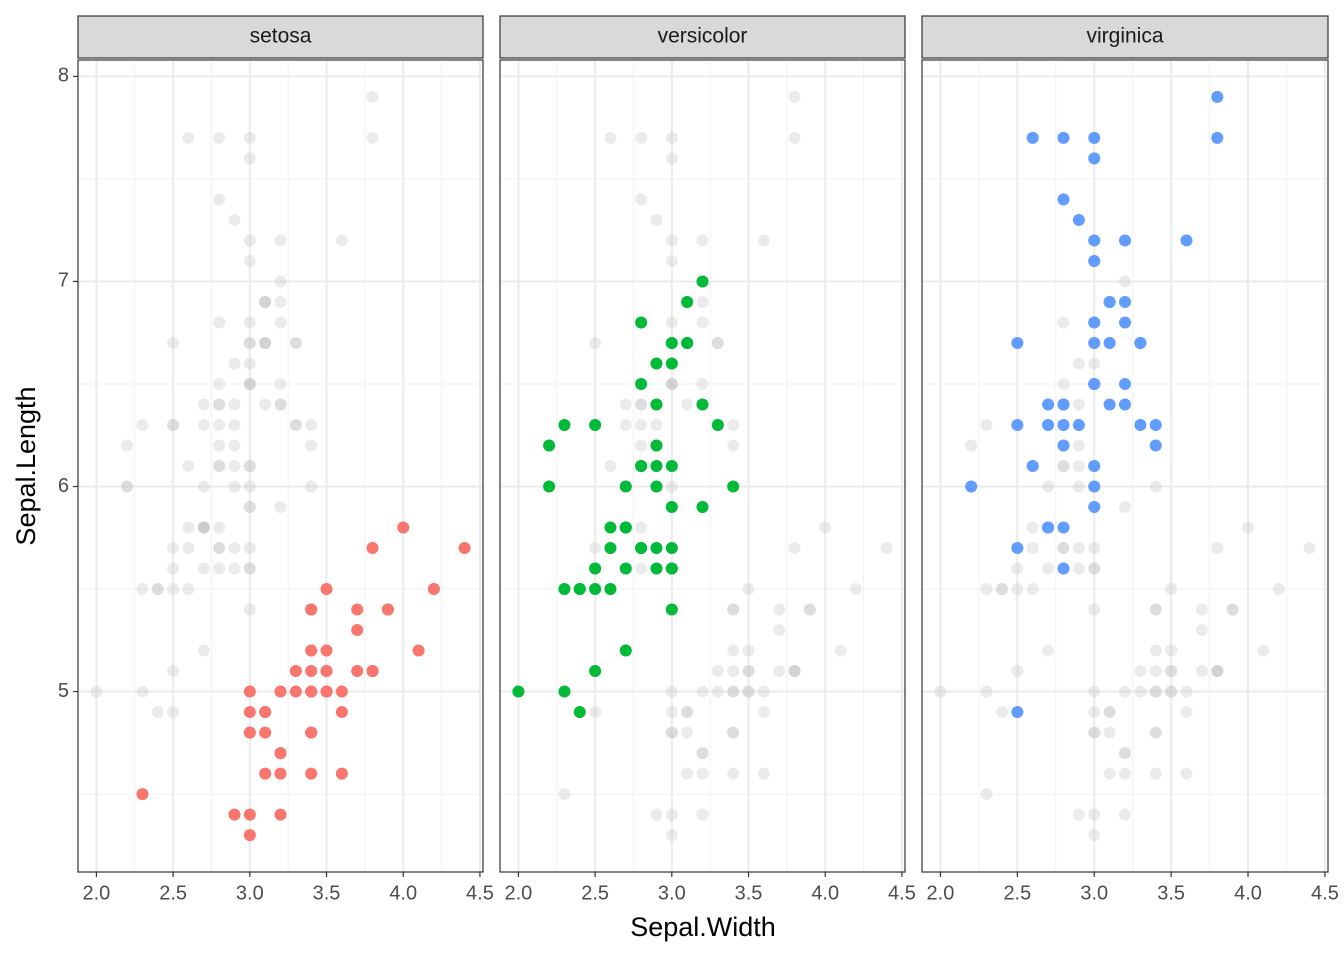 The image size is (1344, 960). I want to click on y-axis-title: Sepal.Length, so click(26, 465).